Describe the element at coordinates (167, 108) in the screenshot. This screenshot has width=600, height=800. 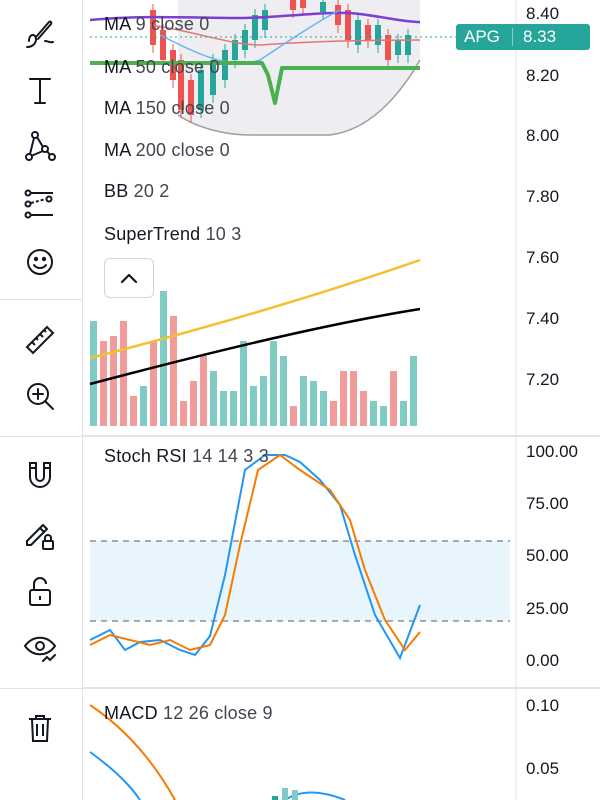
I see `legend-ma-150: MA 150 close 0` at that location.